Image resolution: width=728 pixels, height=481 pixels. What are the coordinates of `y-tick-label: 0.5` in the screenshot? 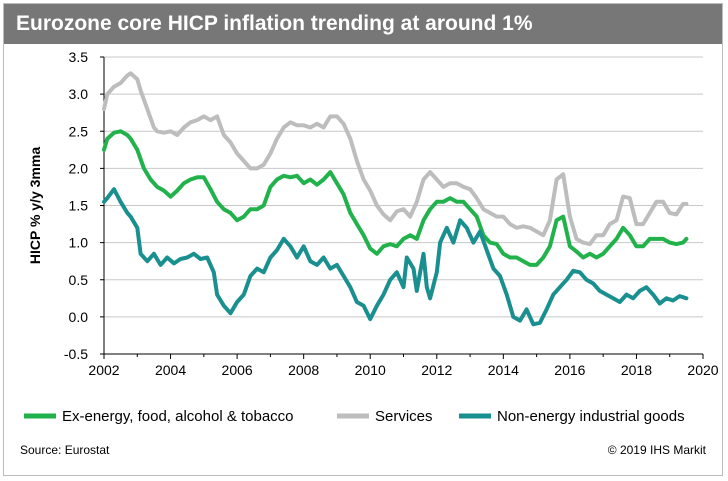 It's located at (79, 280).